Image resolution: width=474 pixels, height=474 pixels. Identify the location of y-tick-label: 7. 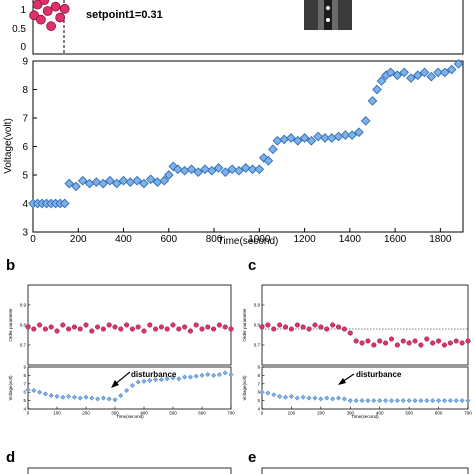
(25, 119).